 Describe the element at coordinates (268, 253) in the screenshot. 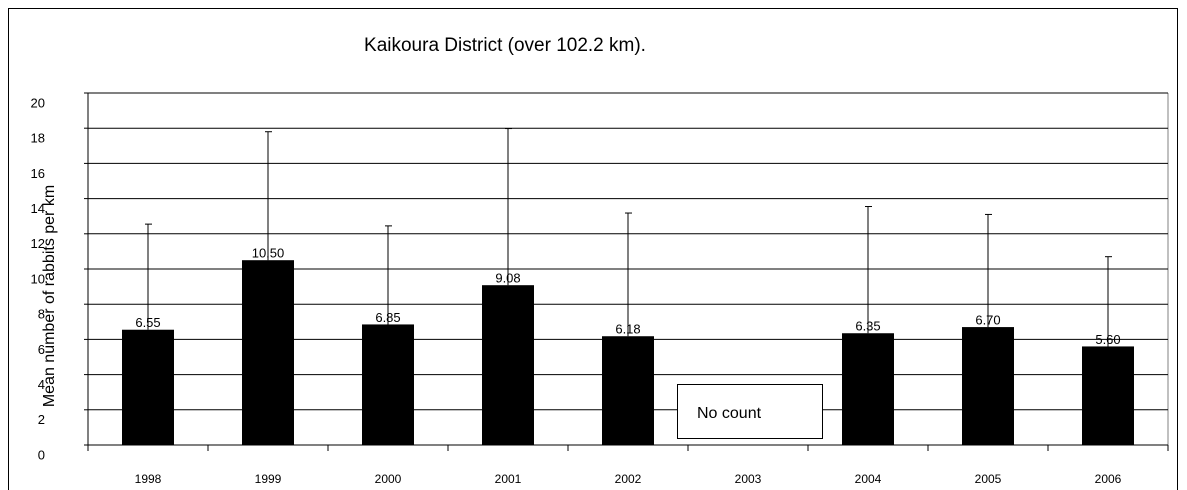

I see `data-label: 10.50` at that location.